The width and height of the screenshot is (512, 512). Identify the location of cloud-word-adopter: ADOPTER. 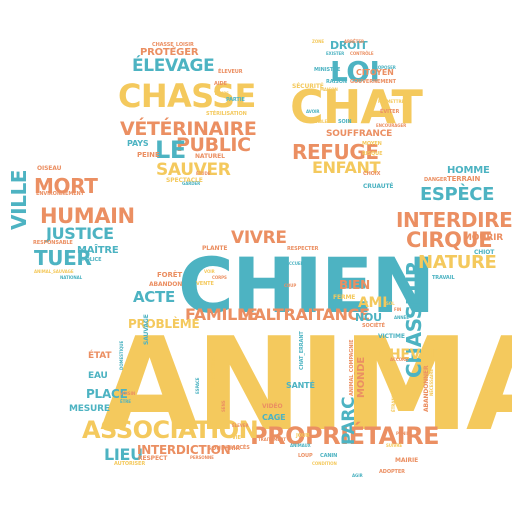
(392, 472).